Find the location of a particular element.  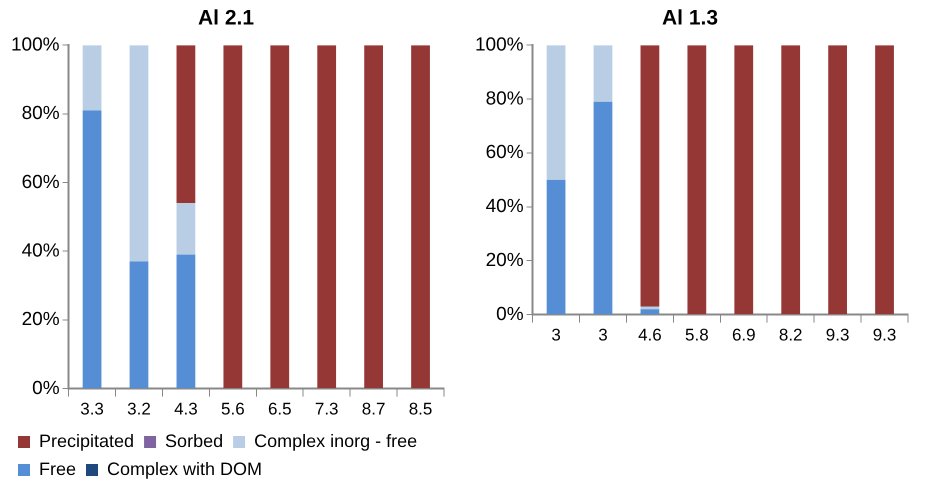

legend-label: Complex inorg - free is located at coordinates (336, 440).